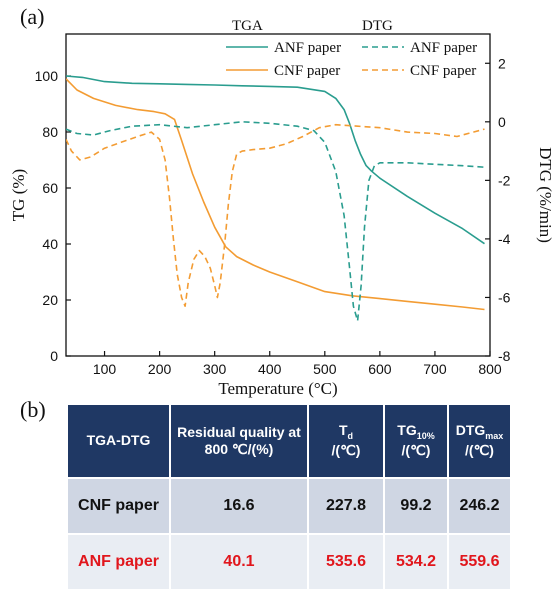 This screenshot has width=554, height=591. I want to click on header-td: Td/(℃), so click(346, 441).